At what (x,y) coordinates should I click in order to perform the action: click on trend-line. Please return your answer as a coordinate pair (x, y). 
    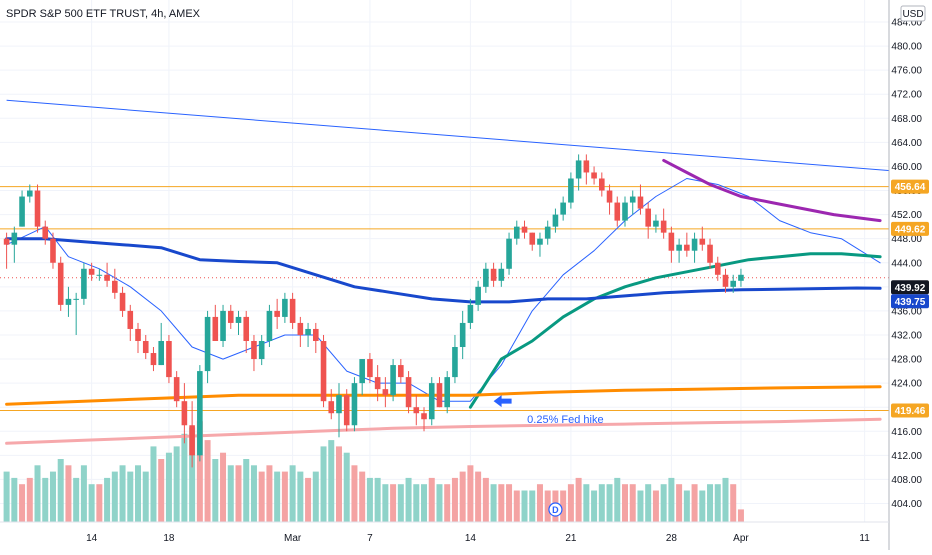
    Looking at the image, I should click on (469, 138).